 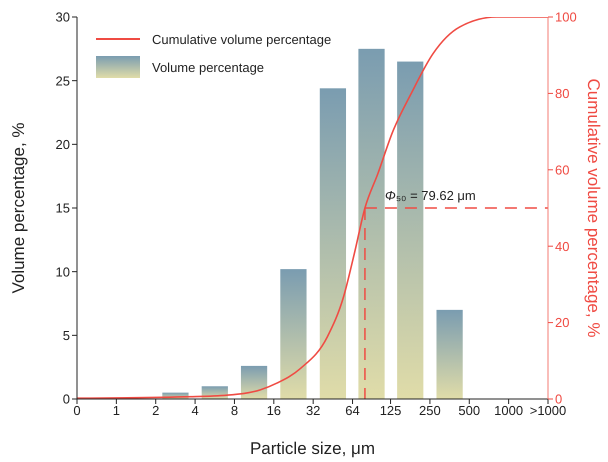 What do you see at coordinates (18, 208) in the screenshot?
I see `y-axis-title: Volume percentage, %` at bounding box center [18, 208].